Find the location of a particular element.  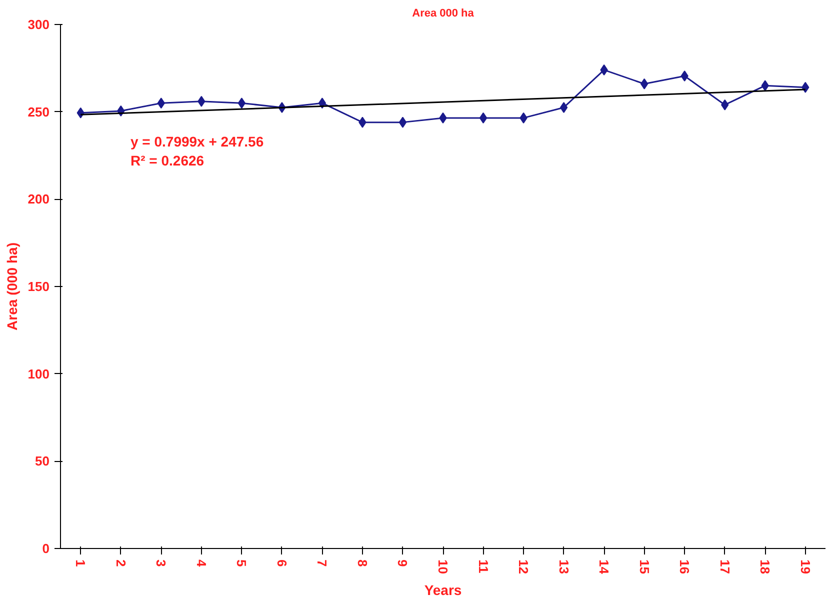

x-tick-label: 19 is located at coordinates (805, 567).